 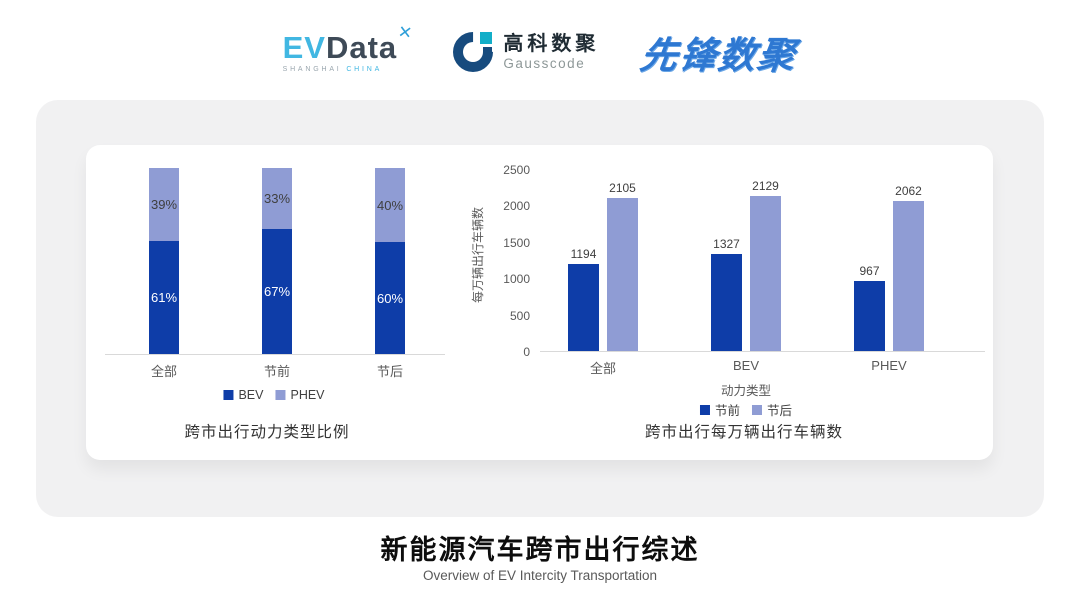 I want to click on right-category-label: 全部, so click(x=603, y=368).